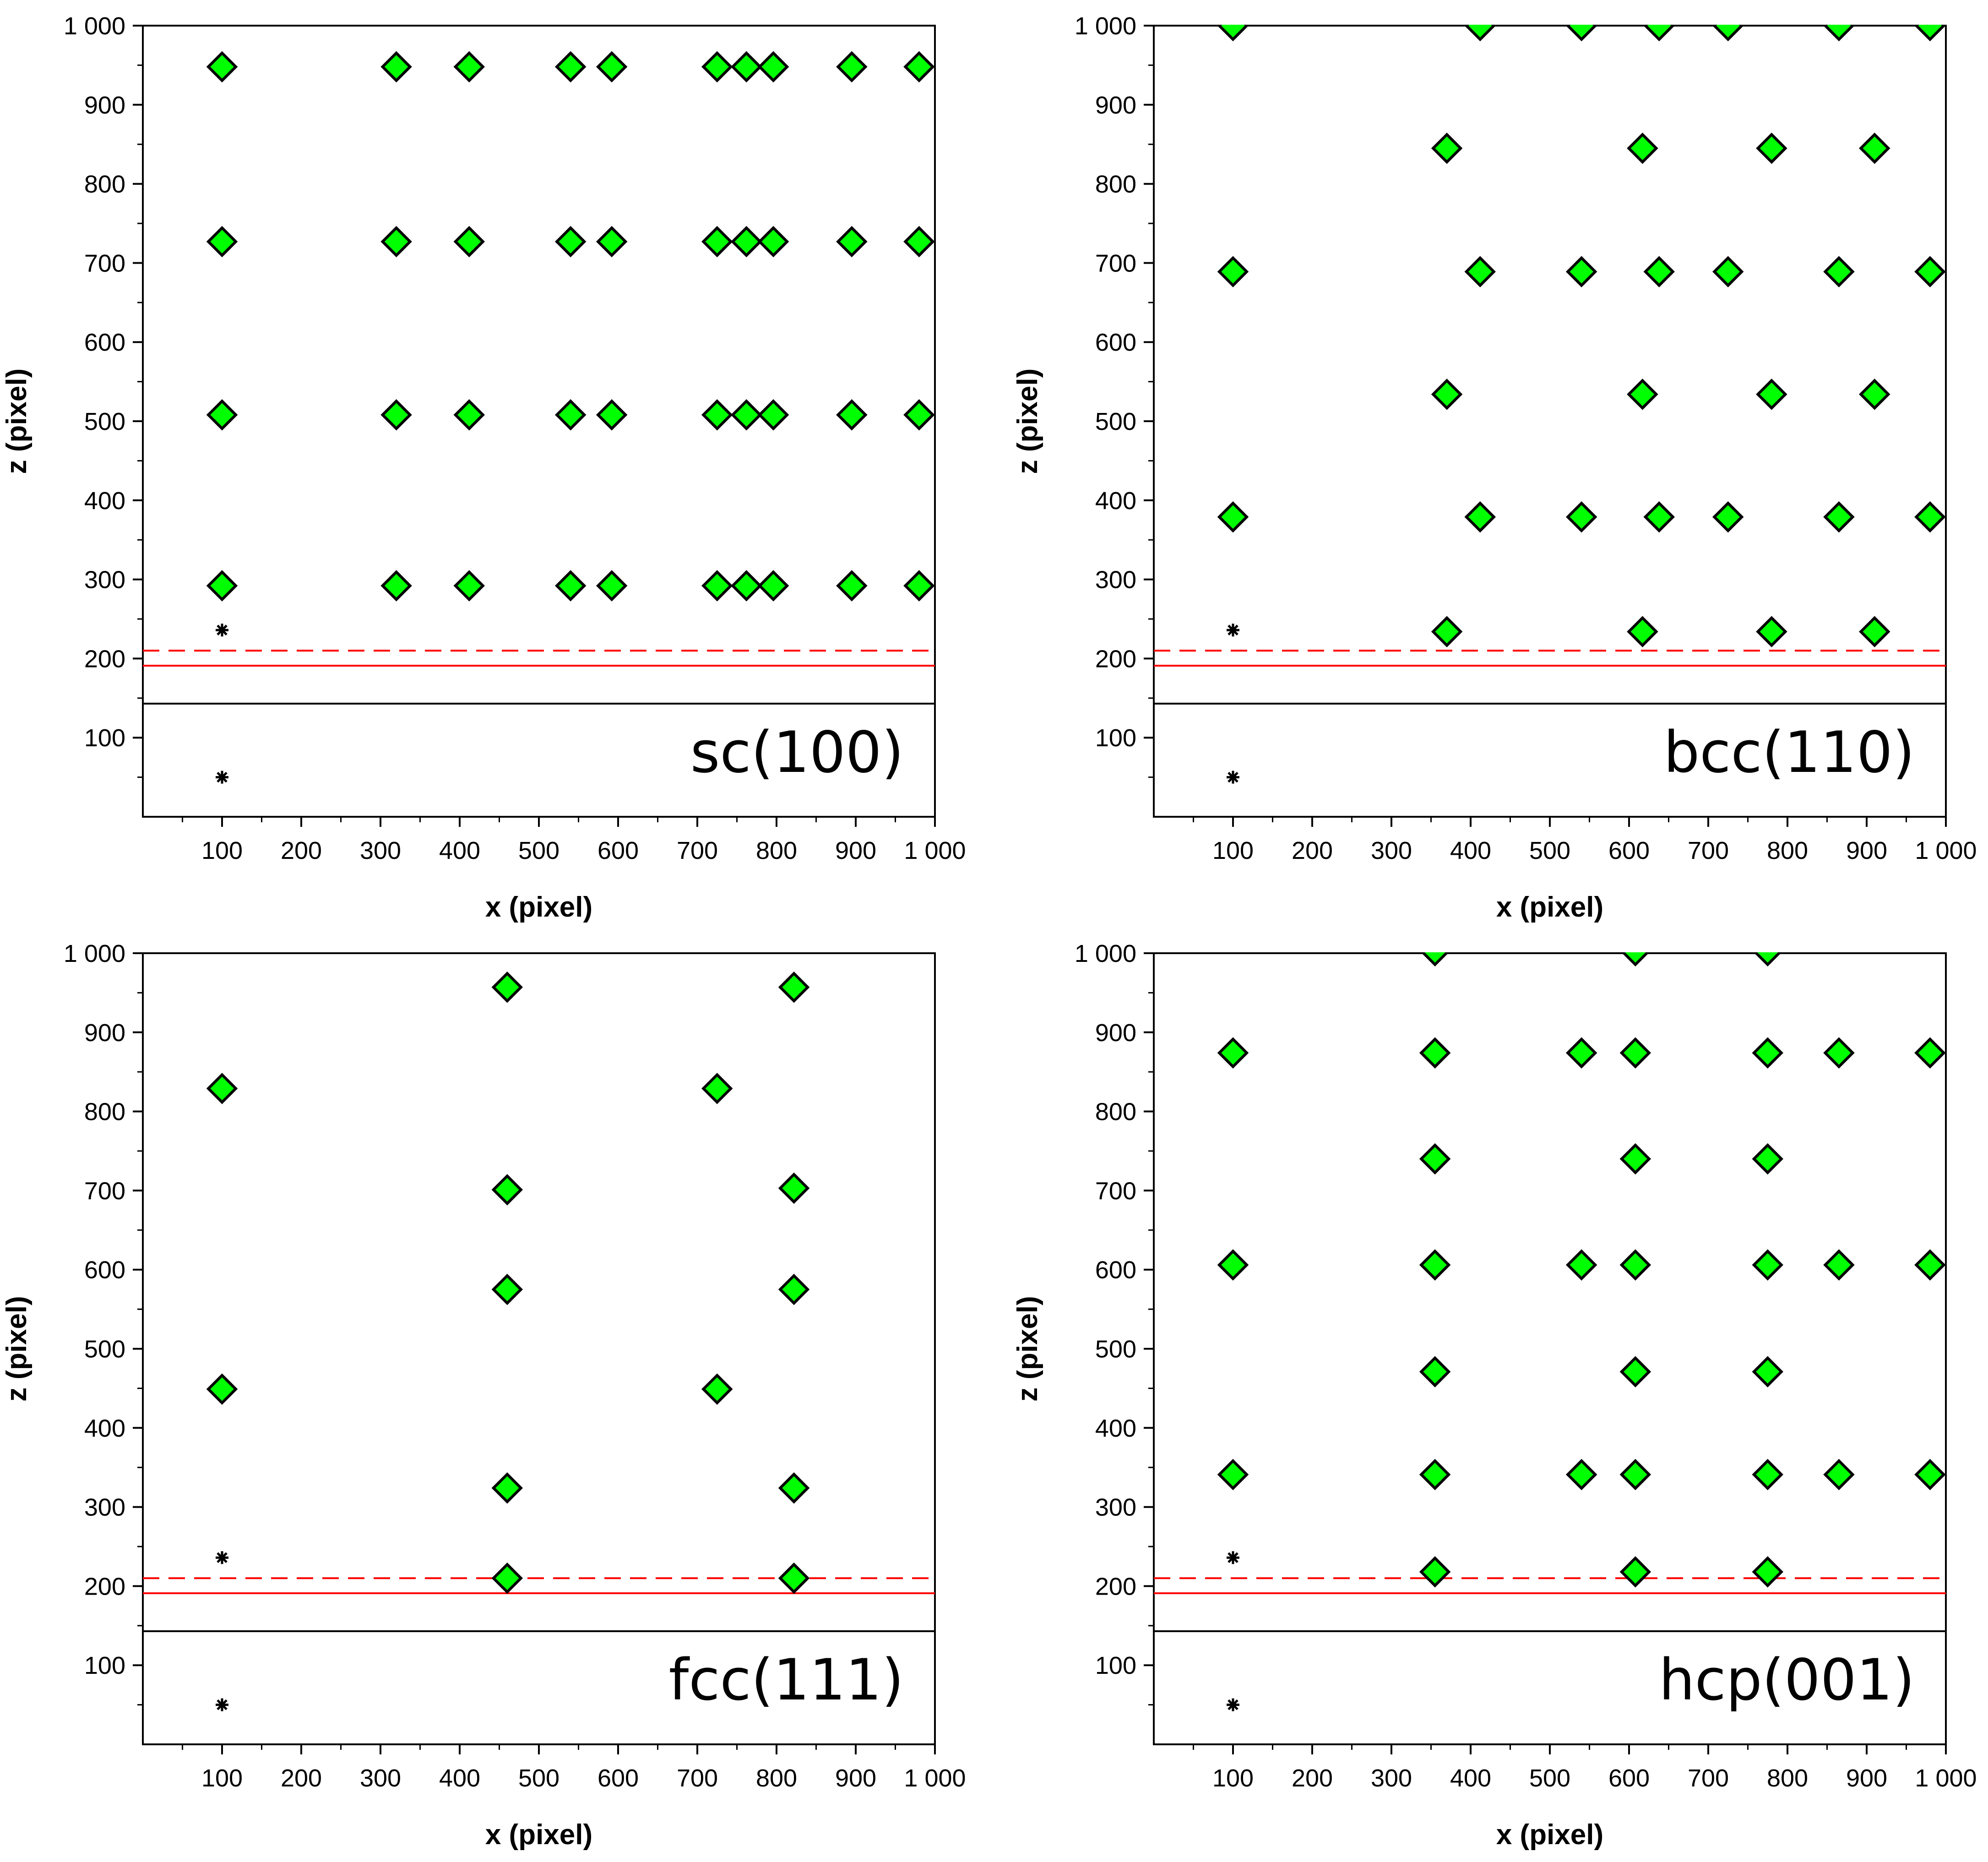  Describe the element at coordinates (1115, 1112) in the screenshot. I see `y-tick-label: 800` at that location.